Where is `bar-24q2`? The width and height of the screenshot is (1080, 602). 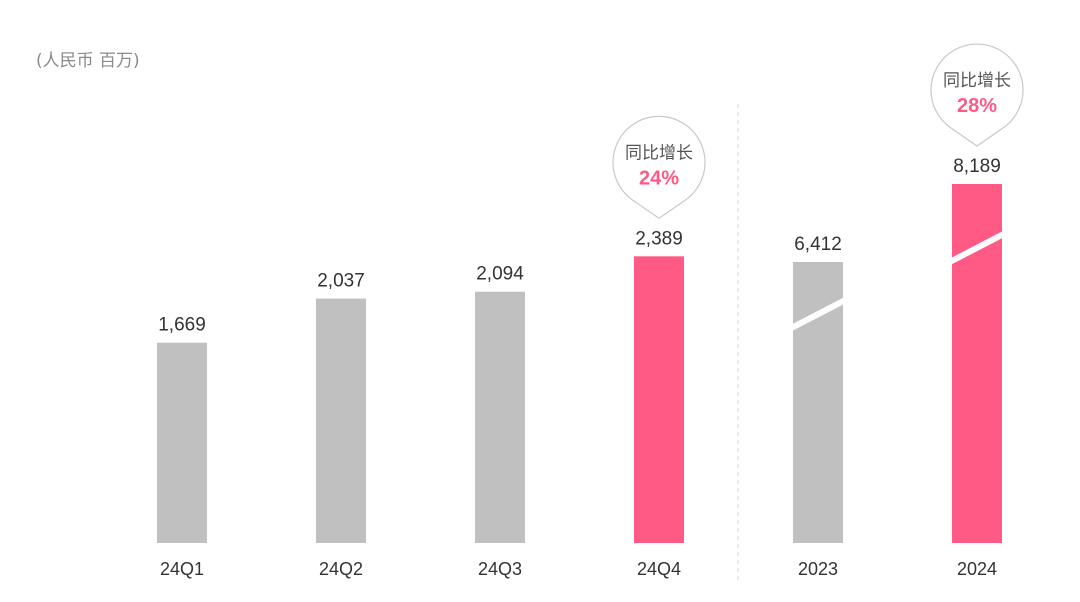
bar-24q2 is located at coordinates (341, 420).